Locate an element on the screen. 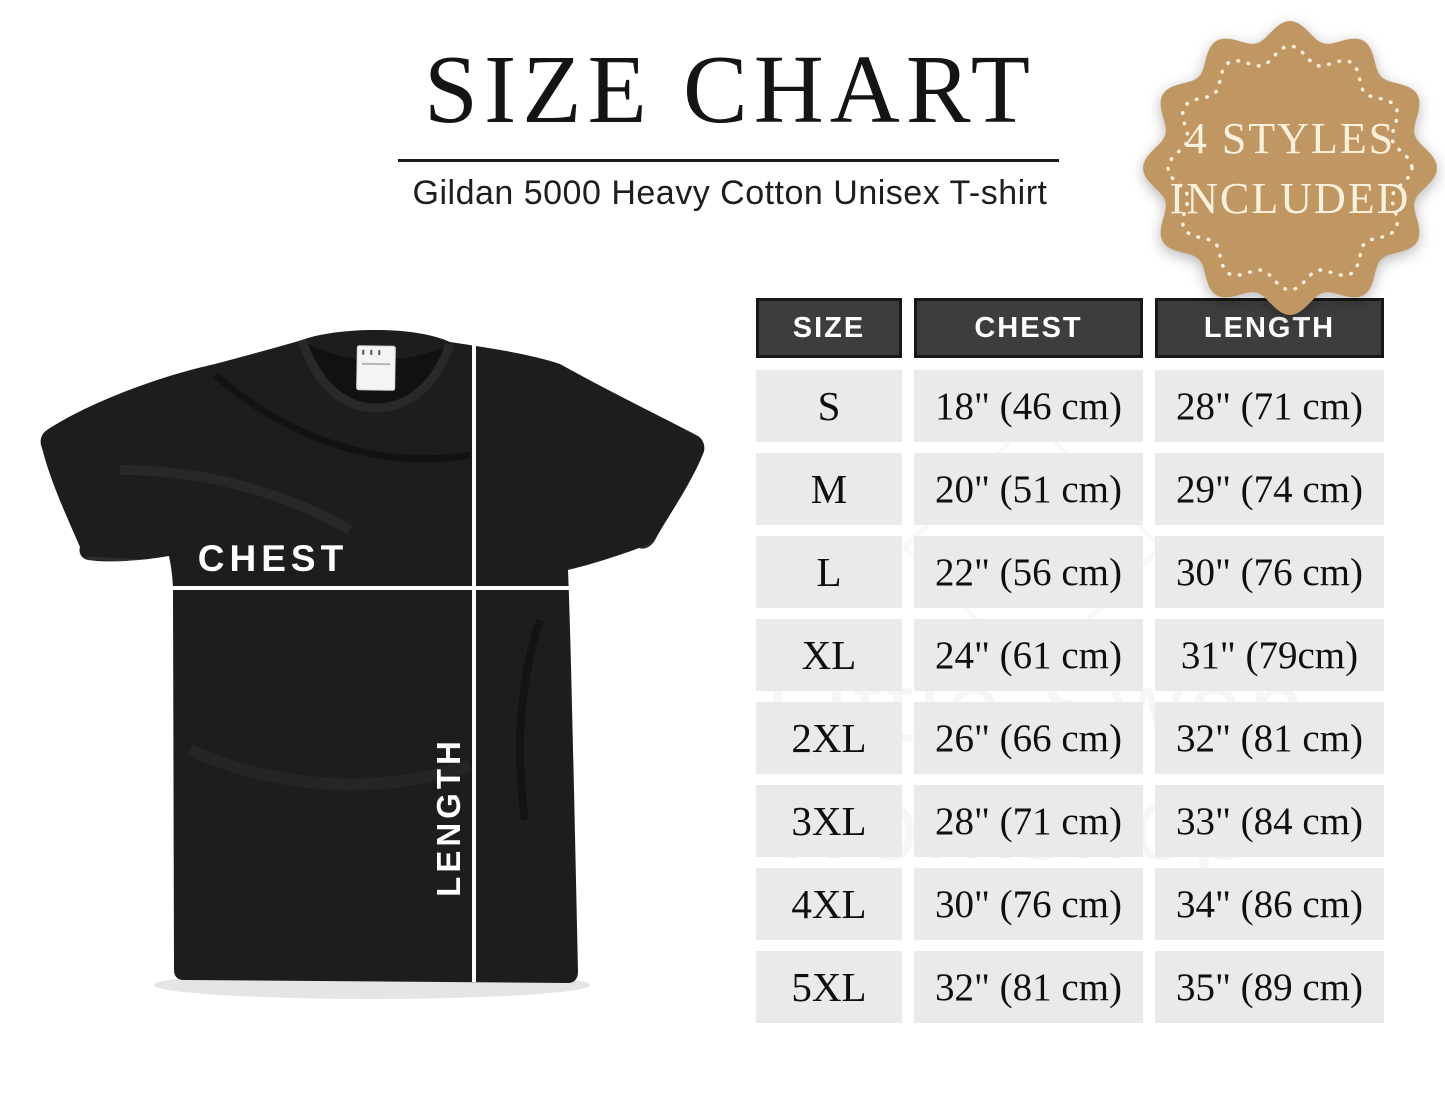 The width and height of the screenshot is (1445, 1117). chest-label: CHEST is located at coordinates (273, 558).